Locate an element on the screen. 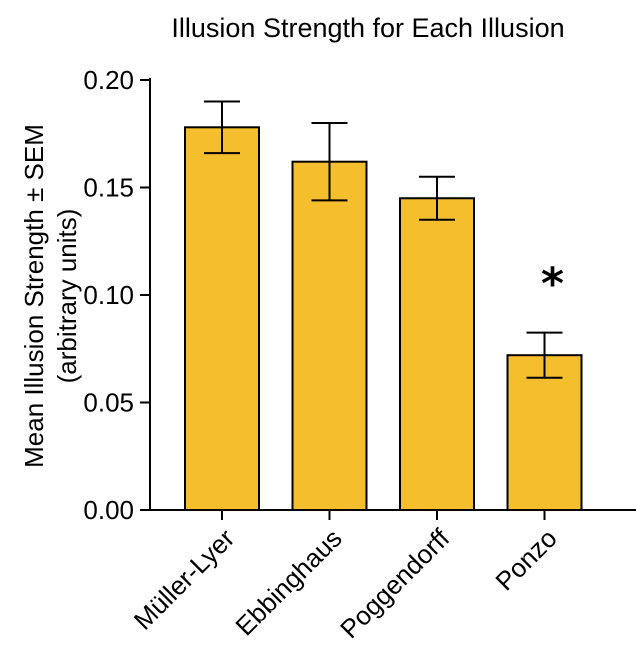  y-axis-label-line1: Mean Illusion Strength ± SEM is located at coordinates (34, 296).